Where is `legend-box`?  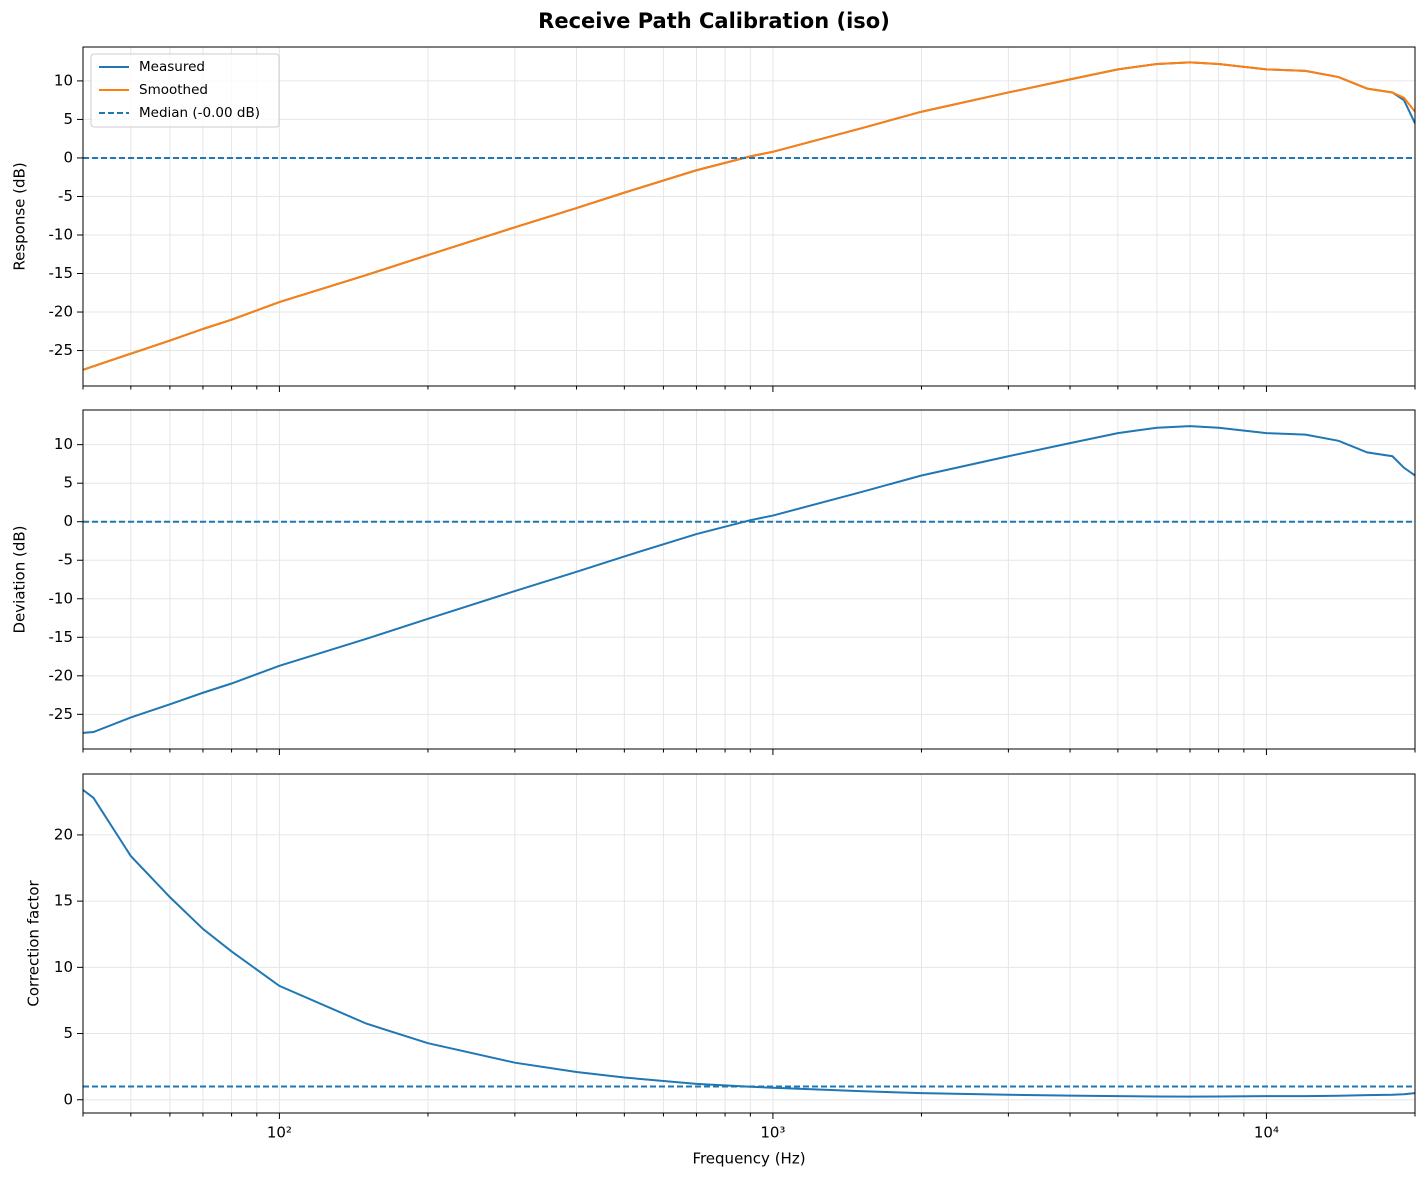
legend-box is located at coordinates (185, 90).